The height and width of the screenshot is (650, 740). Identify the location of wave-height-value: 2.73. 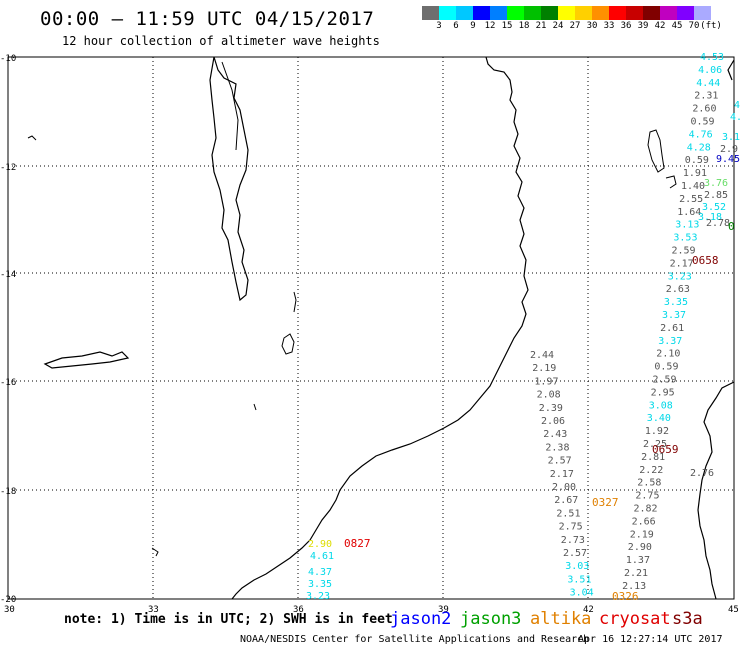
(573, 540).